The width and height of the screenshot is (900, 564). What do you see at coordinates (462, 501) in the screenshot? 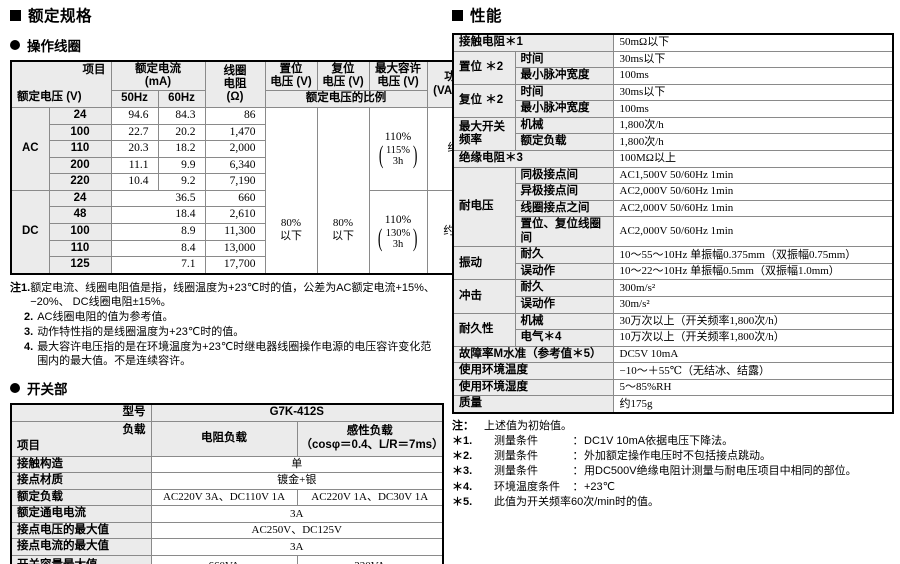
I see `note-key: ＊5.` at bounding box center [462, 501].